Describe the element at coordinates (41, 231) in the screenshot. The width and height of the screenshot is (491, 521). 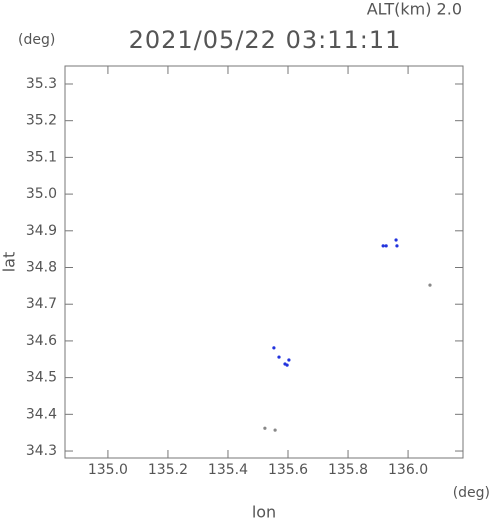
I see `y-tick-label: 34.9` at that location.